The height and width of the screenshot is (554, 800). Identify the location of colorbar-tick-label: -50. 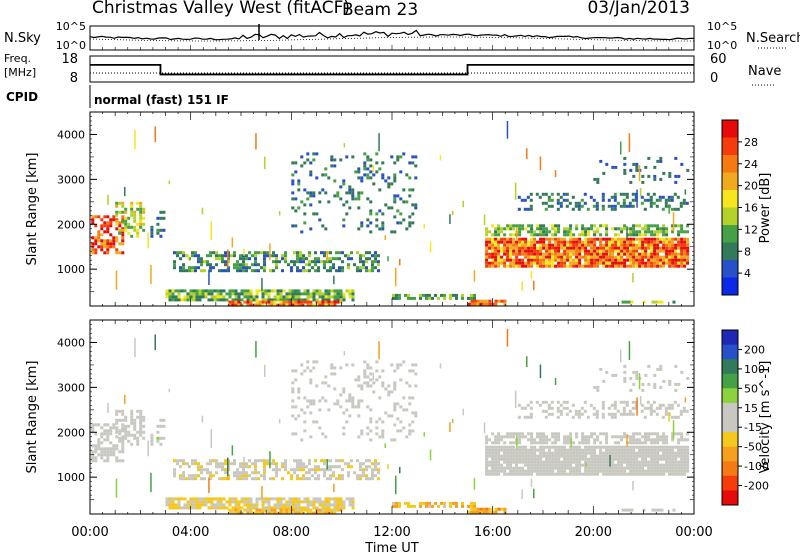
(753, 447).